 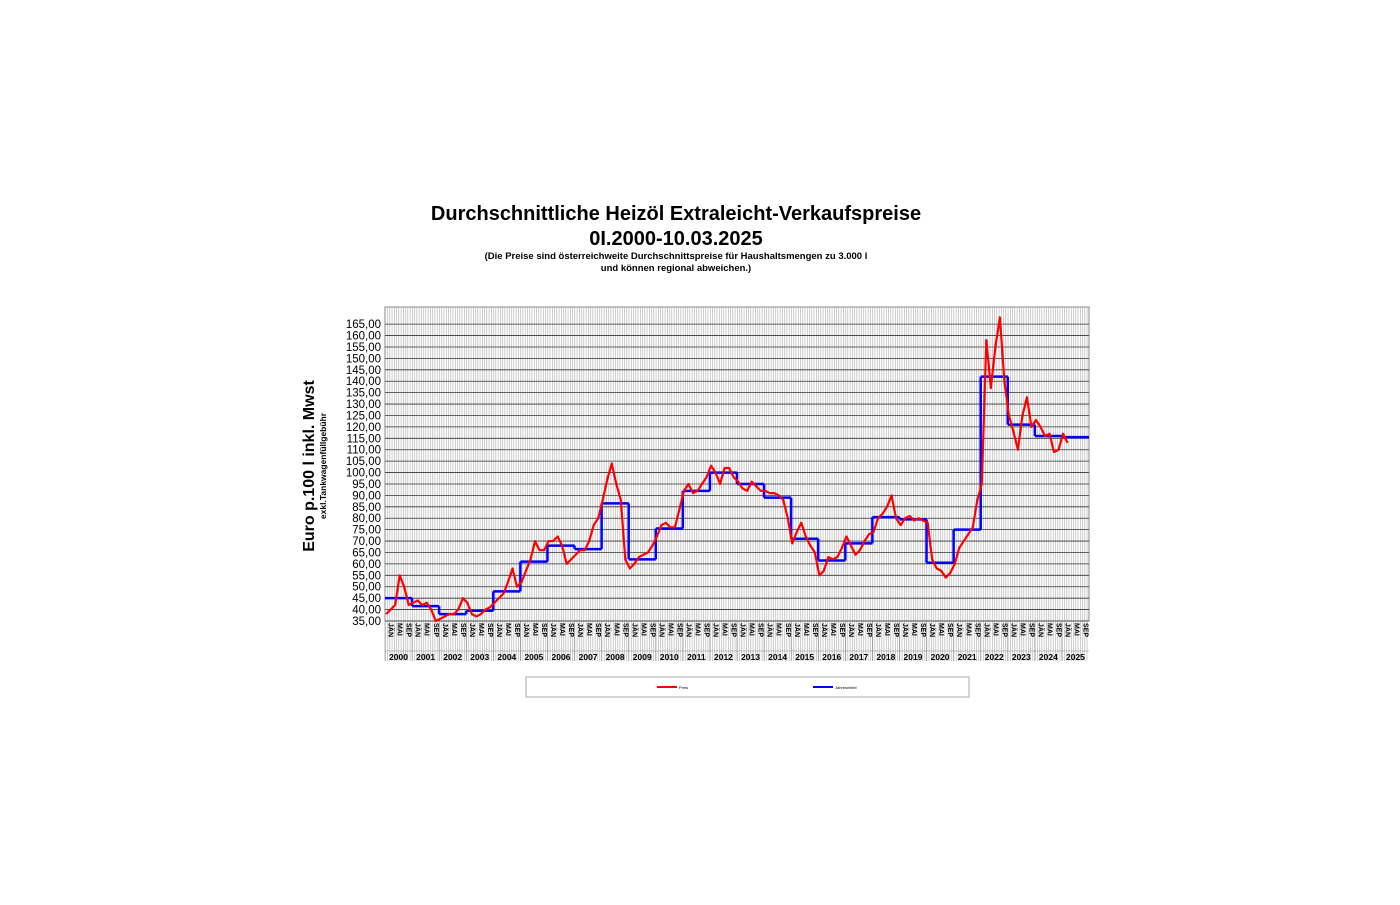 I want to click on y-tick-label: 125,00, so click(x=363, y=416).